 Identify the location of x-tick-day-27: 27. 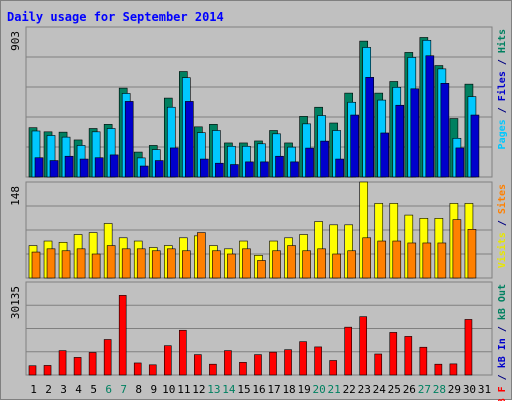
(424, 389).